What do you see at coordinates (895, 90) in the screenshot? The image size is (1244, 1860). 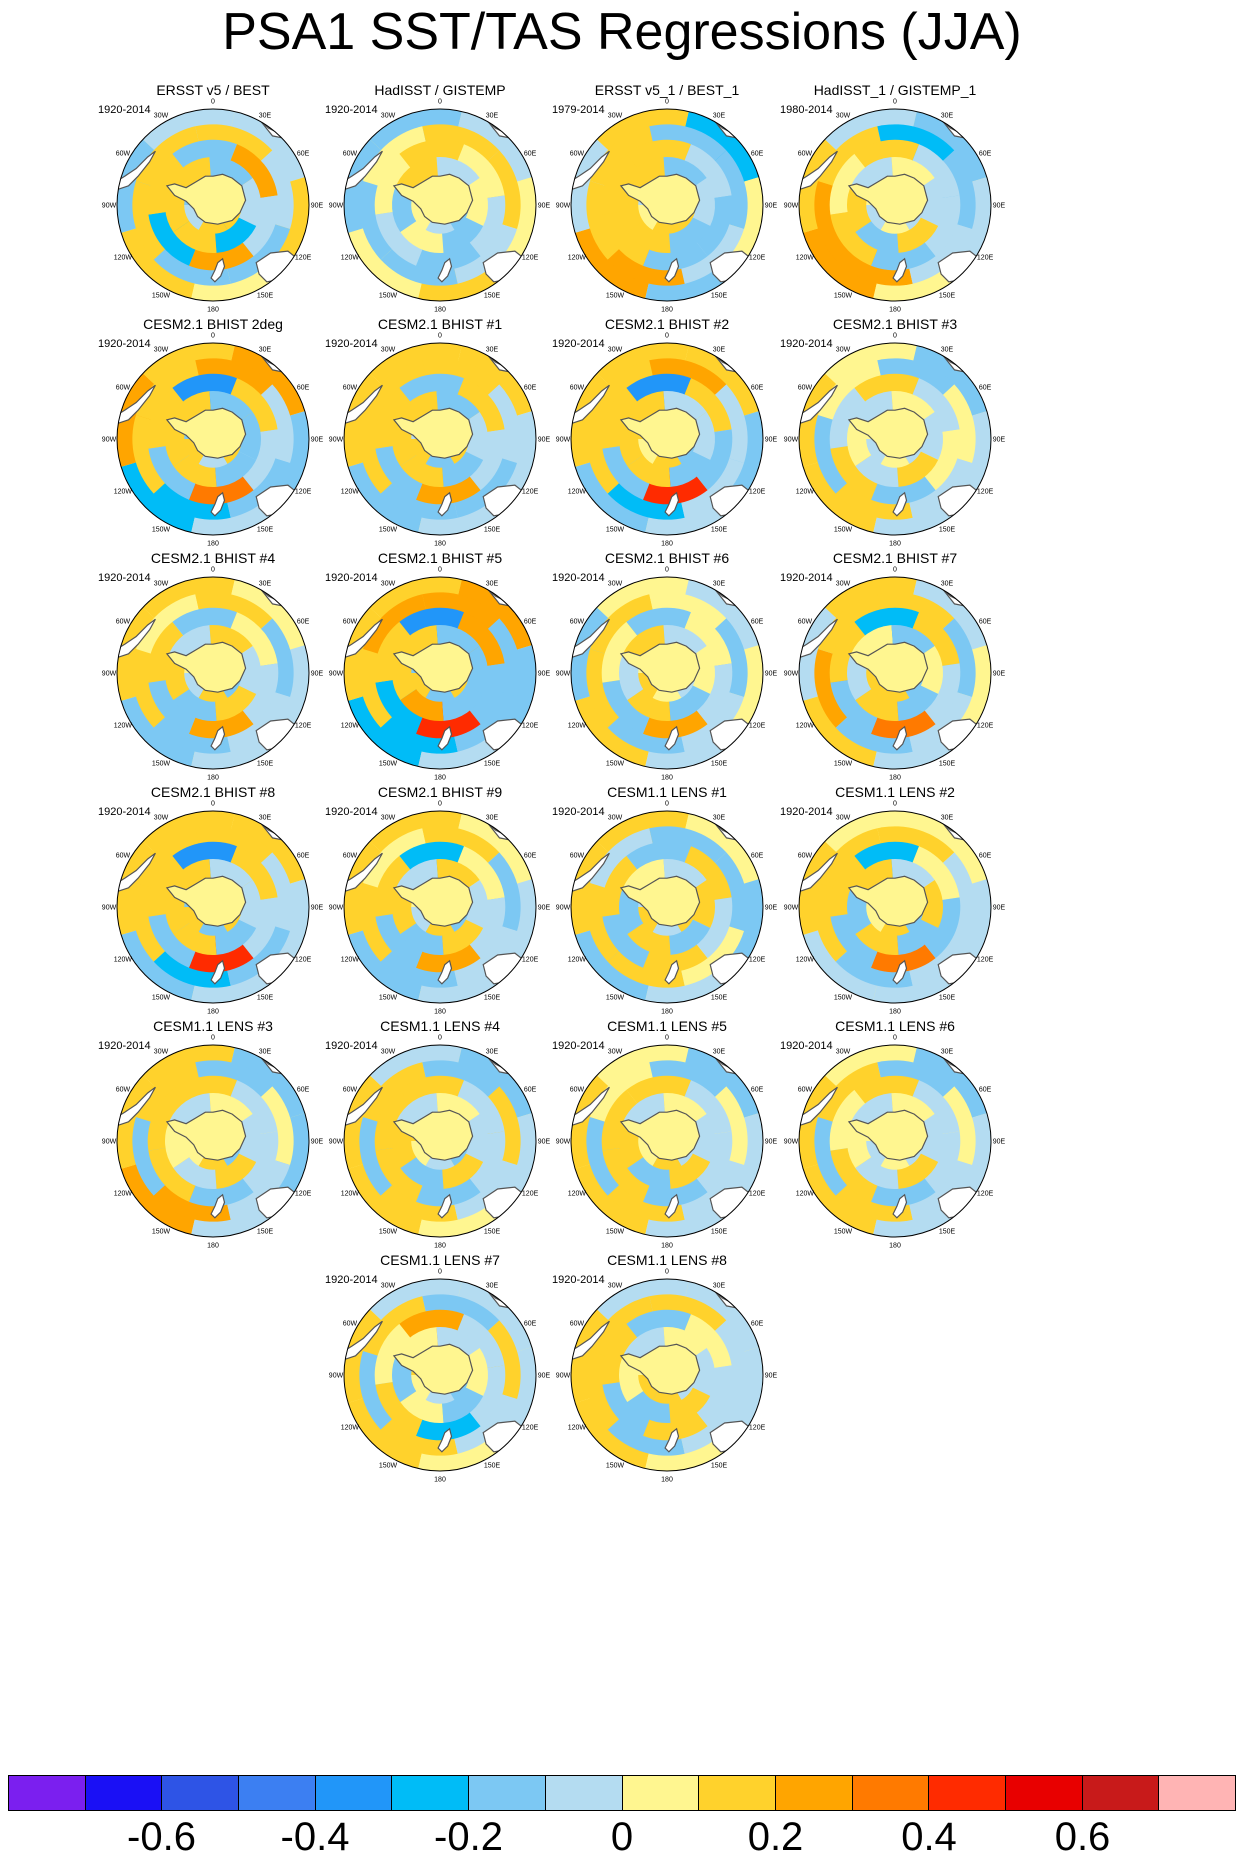 I see `panel-title: HadISST_1 / GISTEMP_1` at bounding box center [895, 90].